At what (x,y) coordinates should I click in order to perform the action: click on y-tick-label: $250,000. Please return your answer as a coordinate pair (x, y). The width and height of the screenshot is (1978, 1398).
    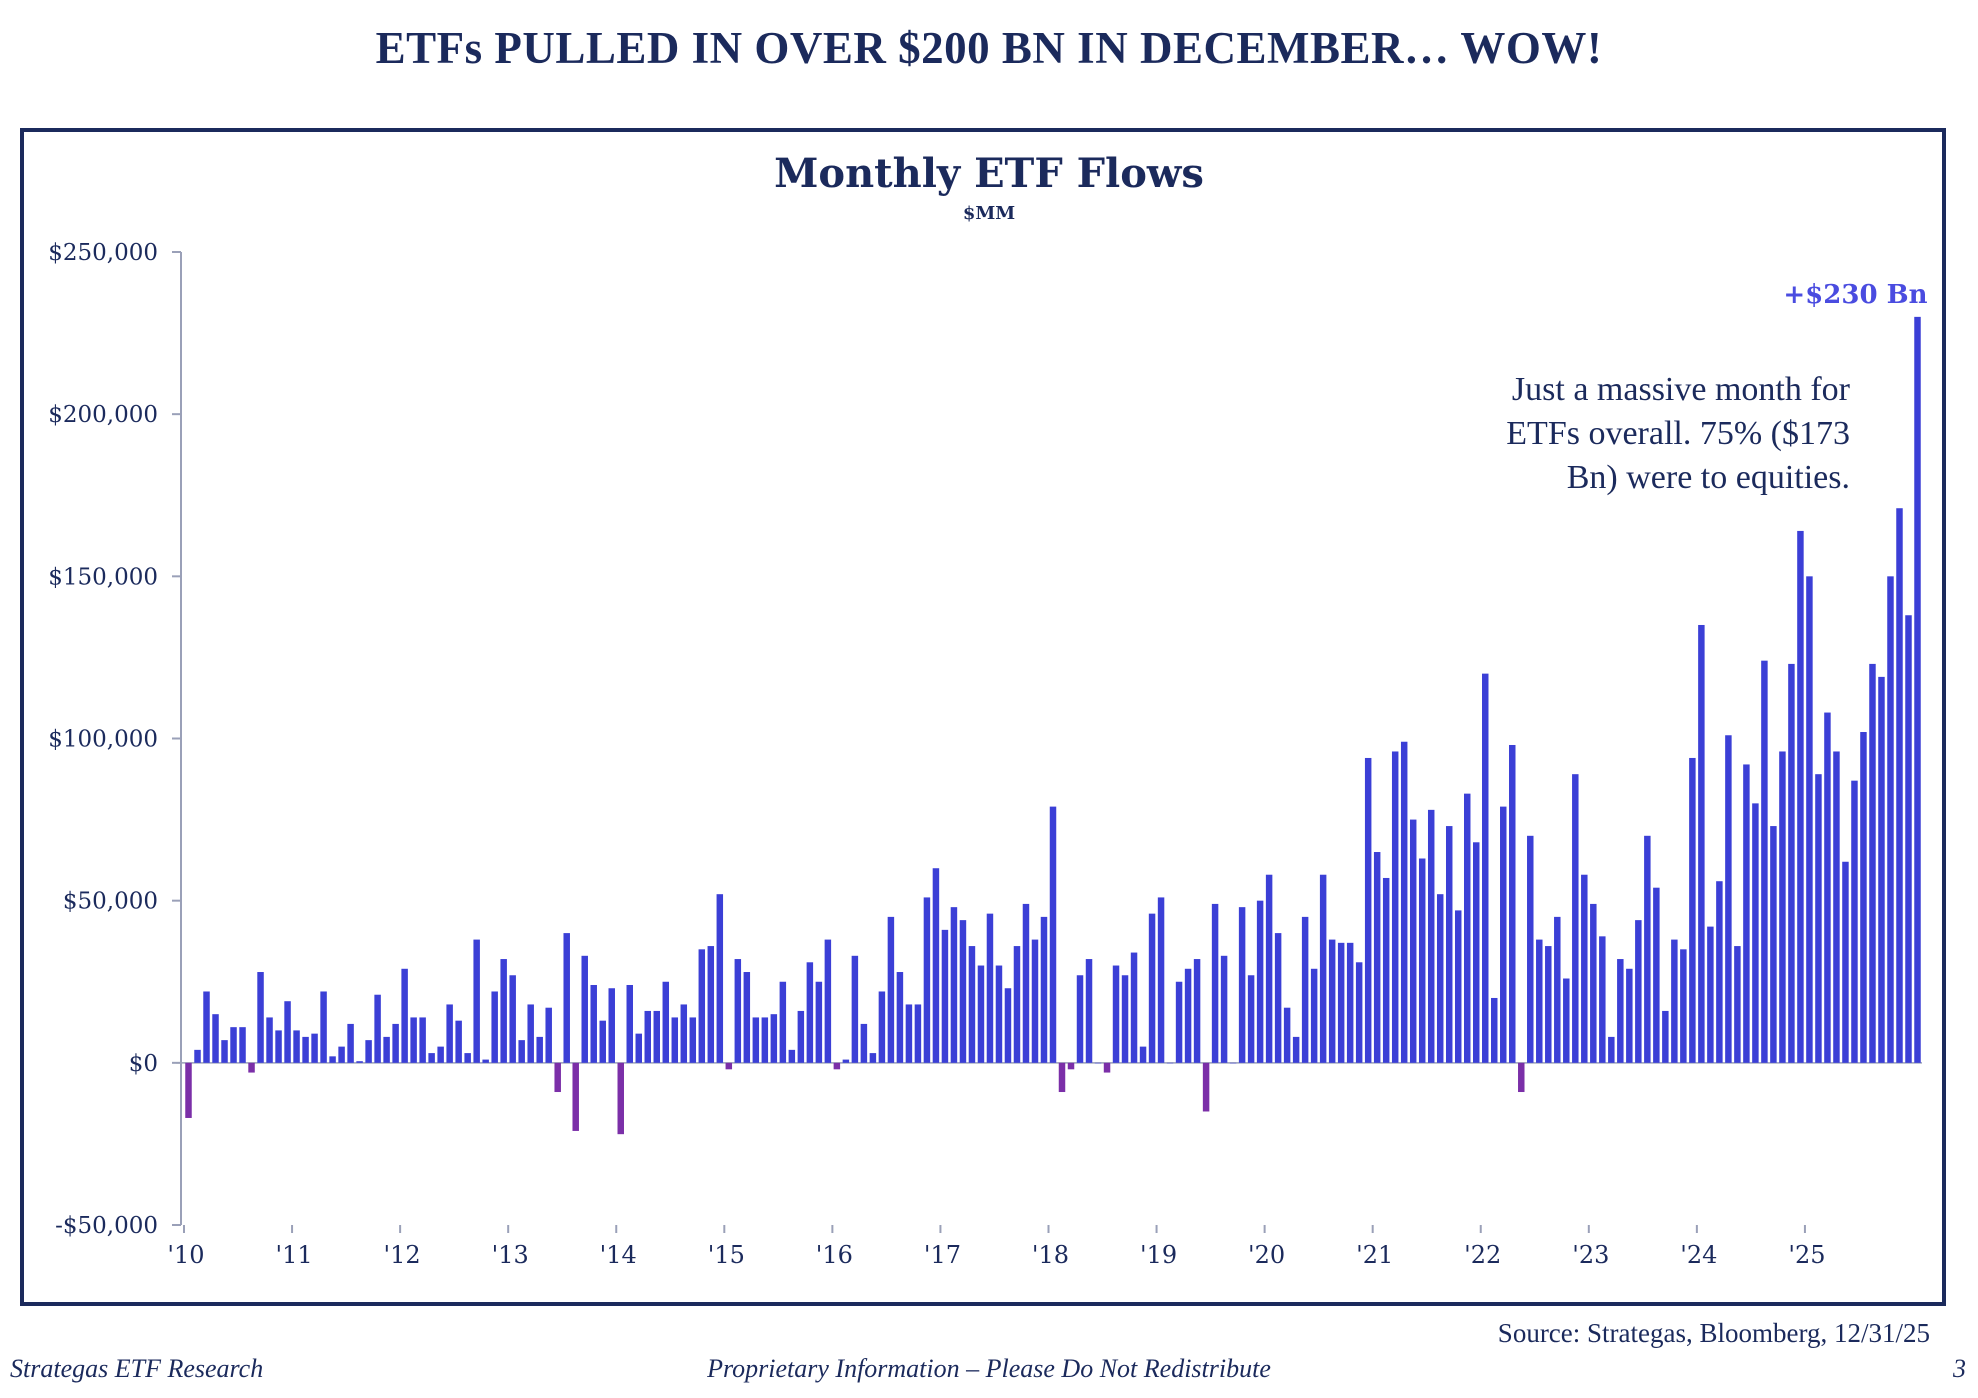
    Looking at the image, I should click on (103, 253).